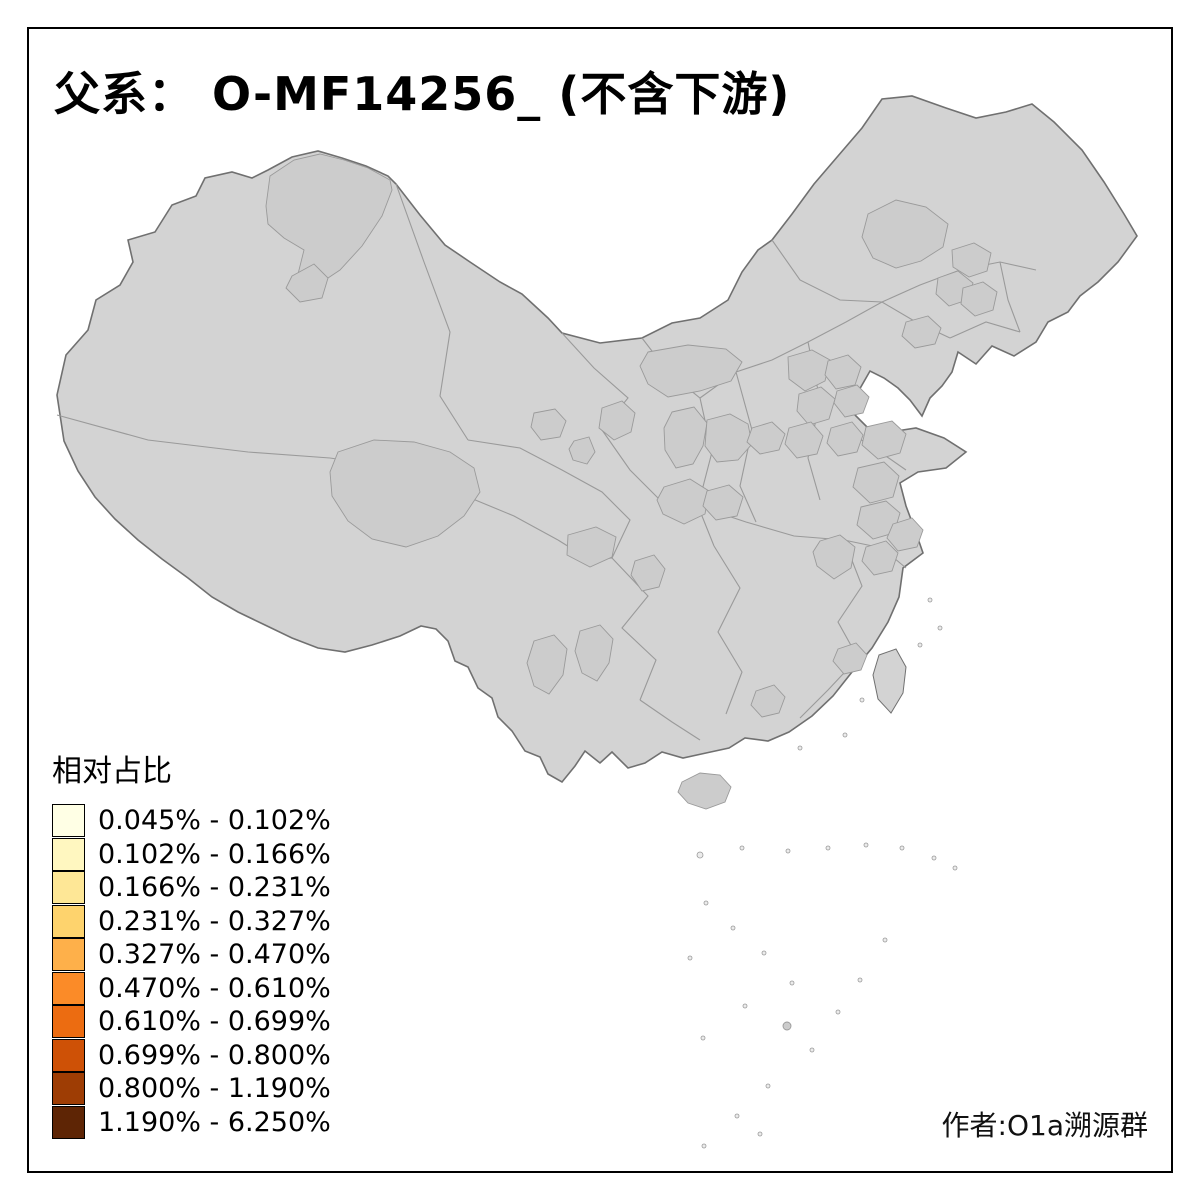 The width and height of the screenshot is (1200, 1200). What do you see at coordinates (214, 1055) in the screenshot?
I see `legend-label: 0.699% - 0.800%` at bounding box center [214, 1055].